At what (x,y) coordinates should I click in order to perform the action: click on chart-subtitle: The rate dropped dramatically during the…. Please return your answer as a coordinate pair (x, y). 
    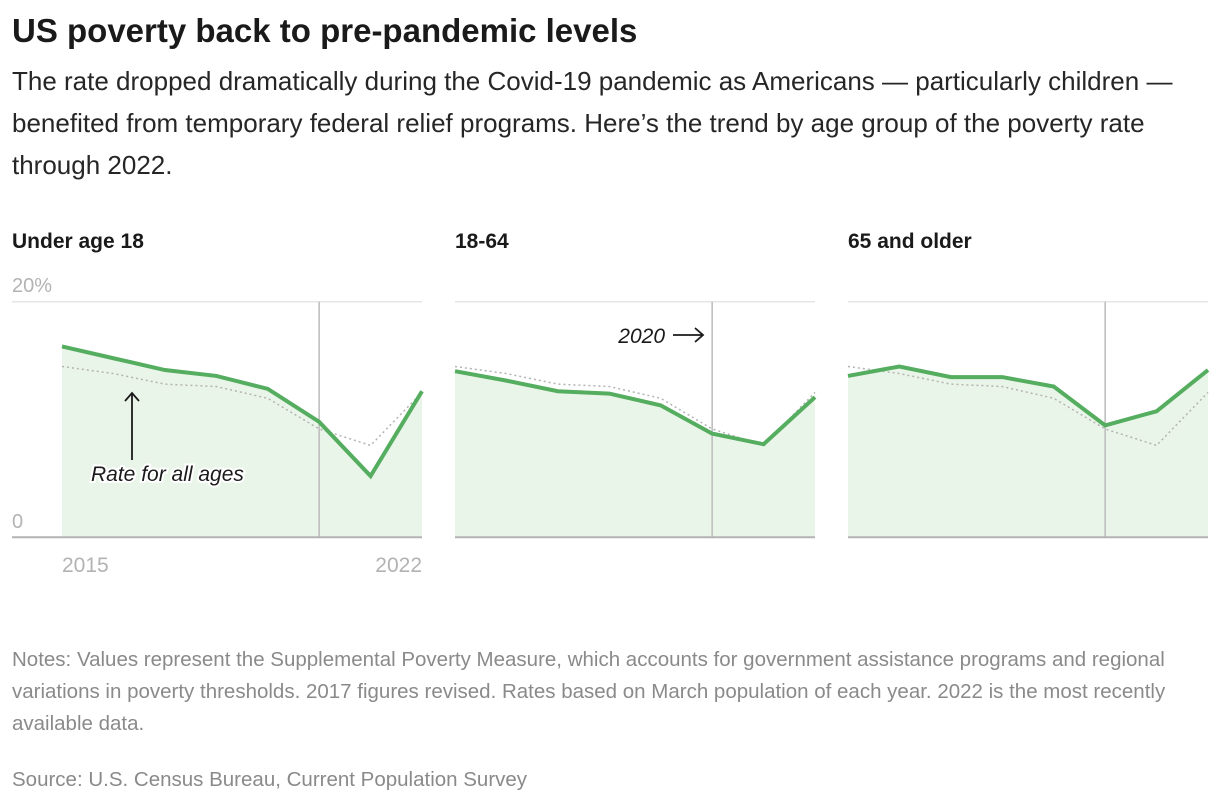
    Looking at the image, I should click on (592, 123).